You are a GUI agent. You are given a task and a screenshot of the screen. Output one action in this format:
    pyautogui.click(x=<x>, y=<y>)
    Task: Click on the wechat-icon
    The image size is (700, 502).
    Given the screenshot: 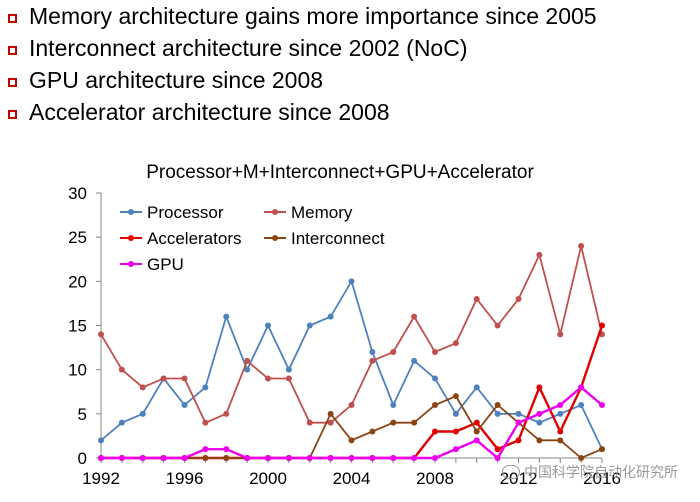 What is the action you would take?
    pyautogui.click(x=511, y=472)
    